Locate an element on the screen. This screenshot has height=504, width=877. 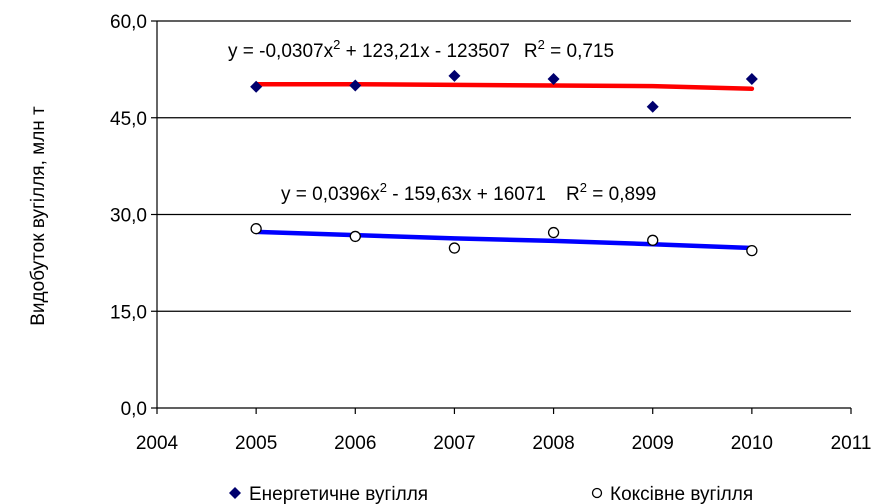
x-tick-label: 2009 is located at coordinates (653, 443).